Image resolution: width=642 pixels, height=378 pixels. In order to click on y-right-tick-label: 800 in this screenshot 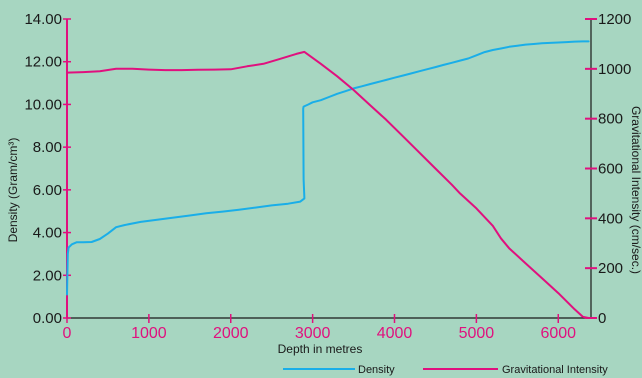, I will do `click(610, 119)`.